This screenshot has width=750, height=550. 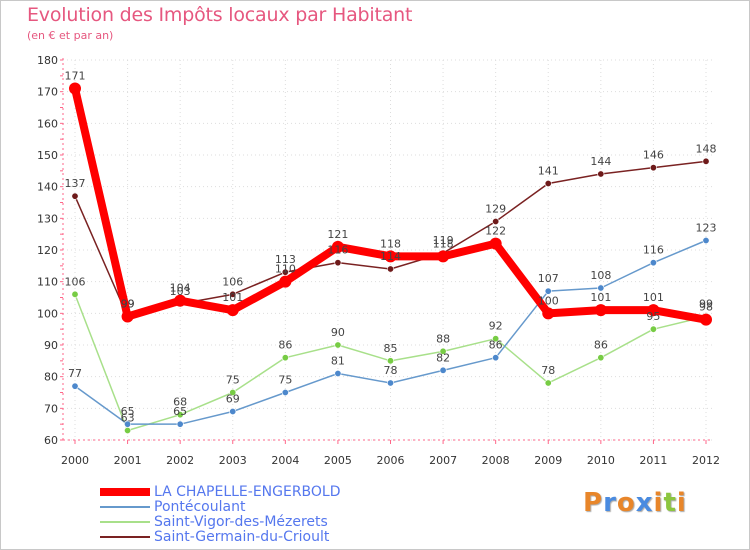 I want to click on legend-item-saint-germain-du-crioult: Saint-Germain-du-Crioult, so click(x=265, y=537).